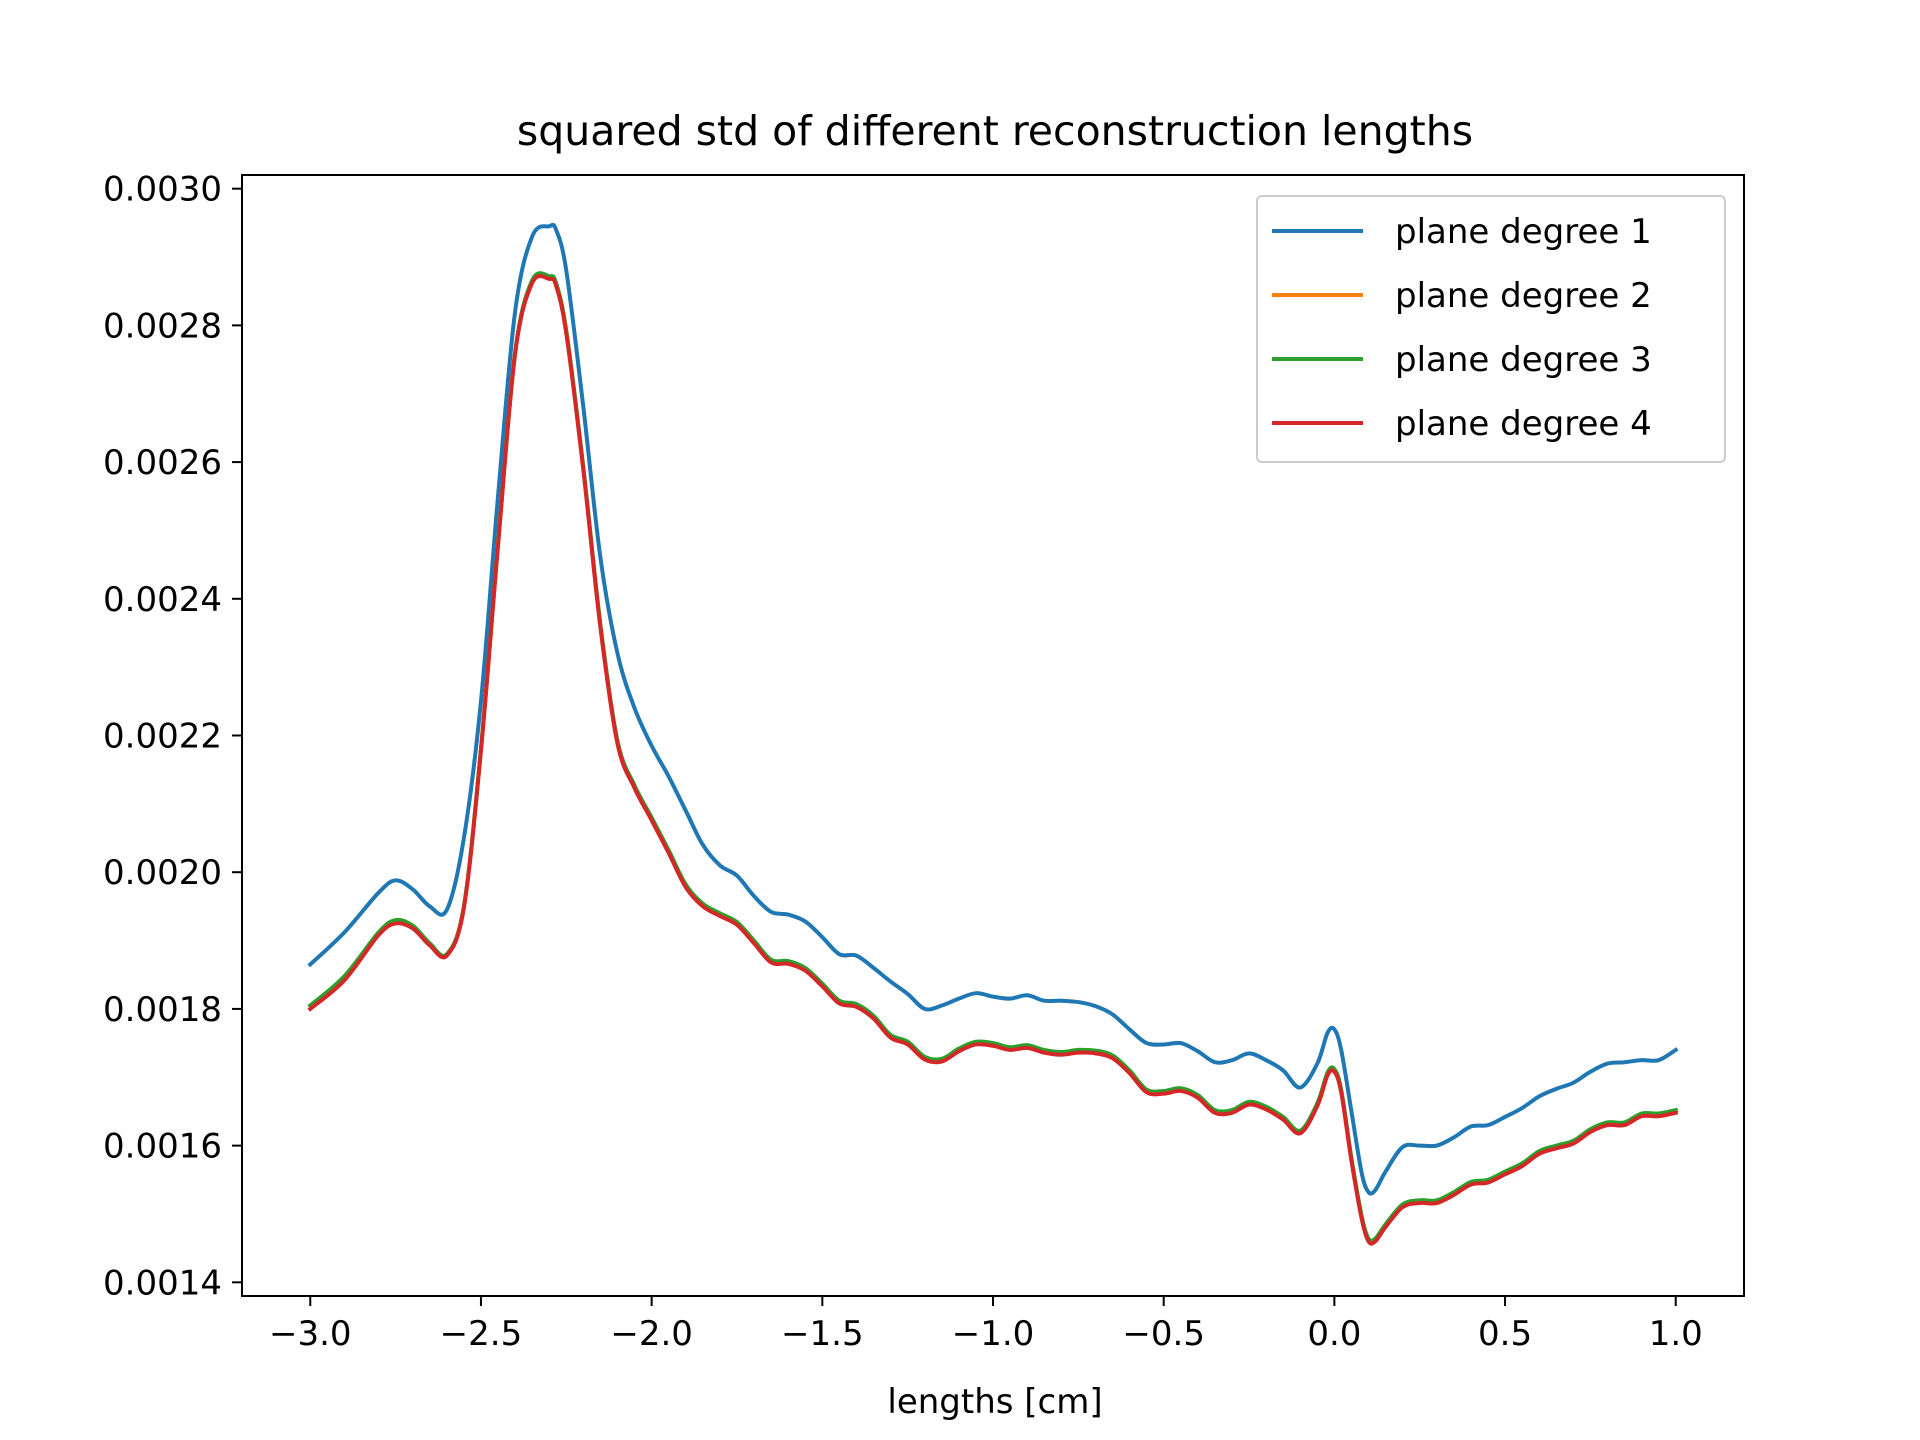 This screenshot has height=1440, width=1920. What do you see at coordinates (822, 1334) in the screenshot?
I see `x-tick-label: −1.5` at bounding box center [822, 1334].